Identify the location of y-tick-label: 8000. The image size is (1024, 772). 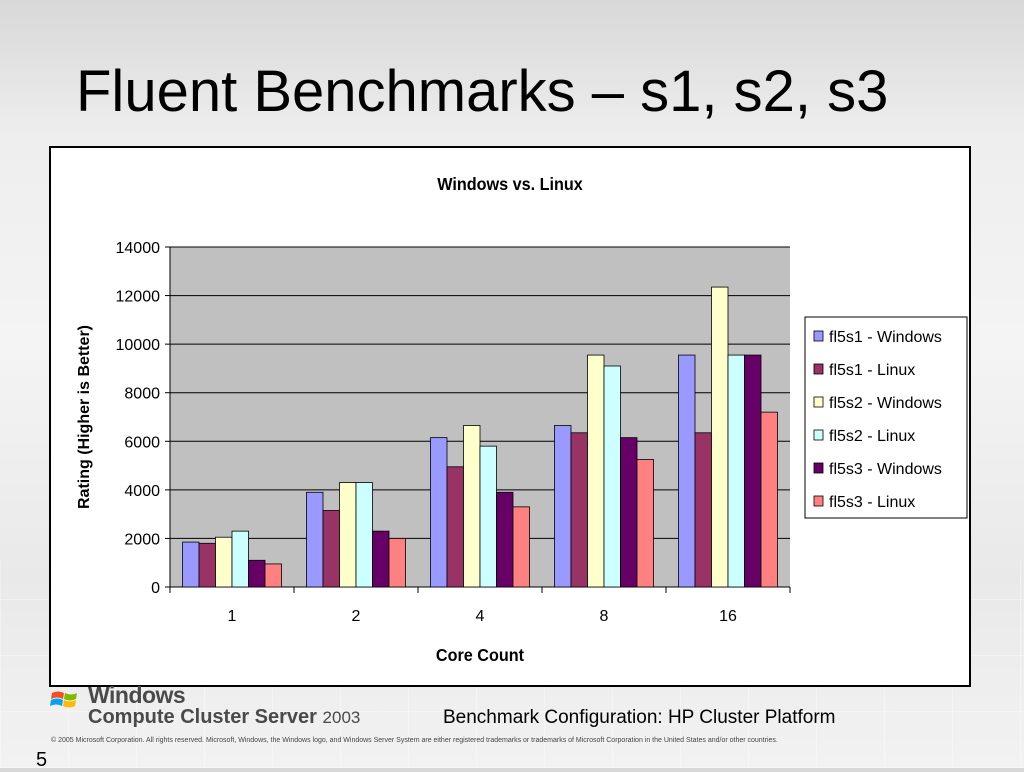
(142, 394).